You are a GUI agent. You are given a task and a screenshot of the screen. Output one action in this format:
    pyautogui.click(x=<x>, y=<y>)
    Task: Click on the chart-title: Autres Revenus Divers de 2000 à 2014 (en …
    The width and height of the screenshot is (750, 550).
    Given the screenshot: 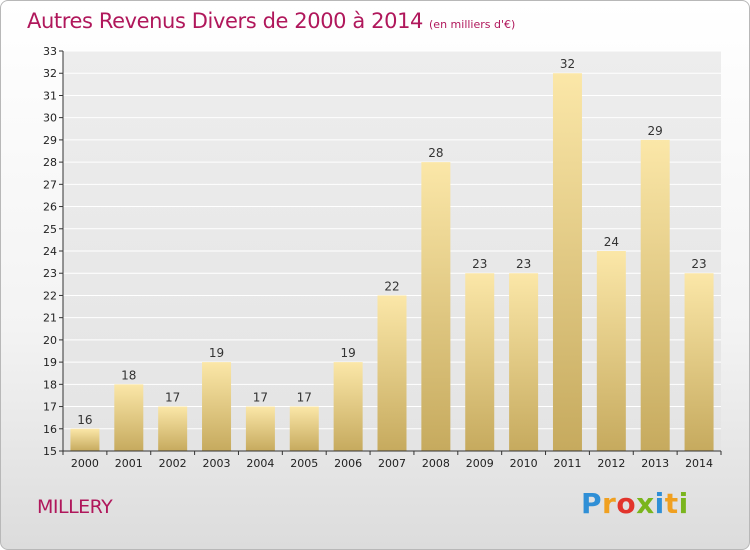 What is the action you would take?
    pyautogui.click(x=271, y=21)
    